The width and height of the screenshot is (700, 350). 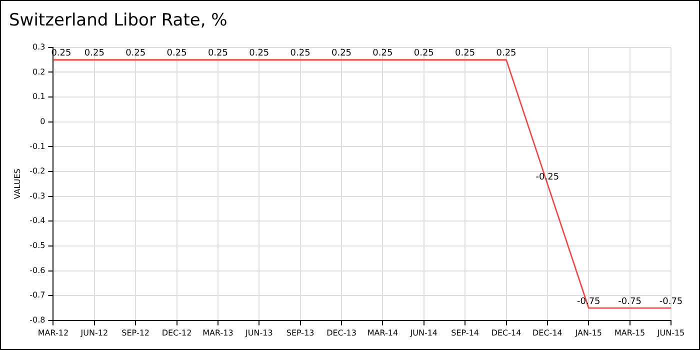 I want to click on x-tick-label: SEP-12, so click(x=136, y=333).